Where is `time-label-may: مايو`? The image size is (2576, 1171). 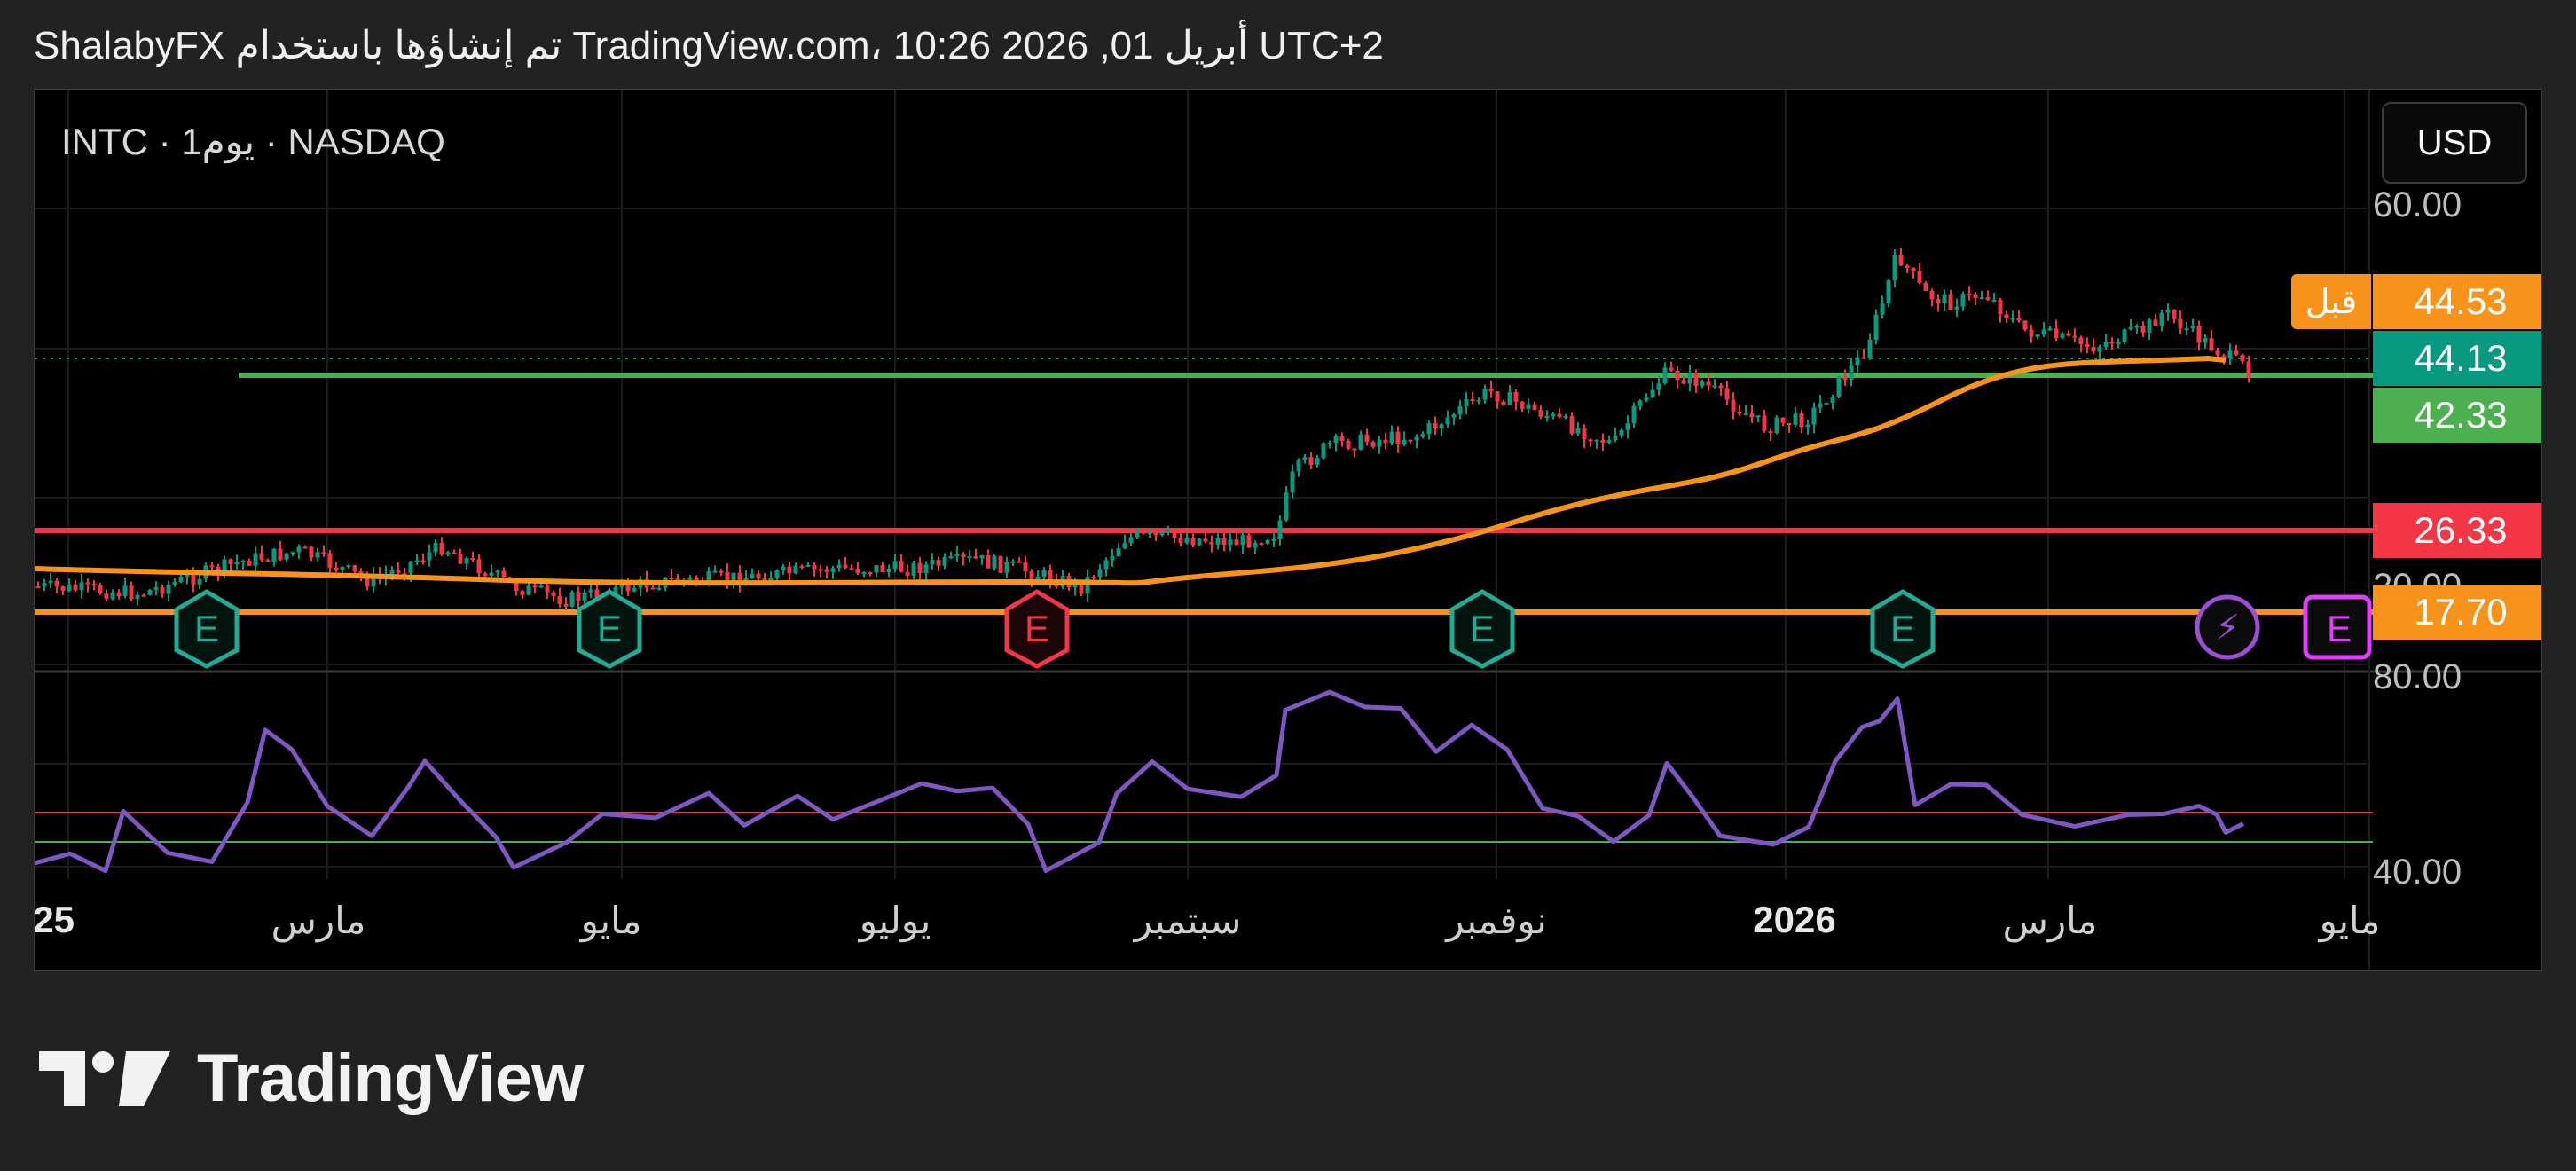 time-label-may: مايو is located at coordinates (611, 920).